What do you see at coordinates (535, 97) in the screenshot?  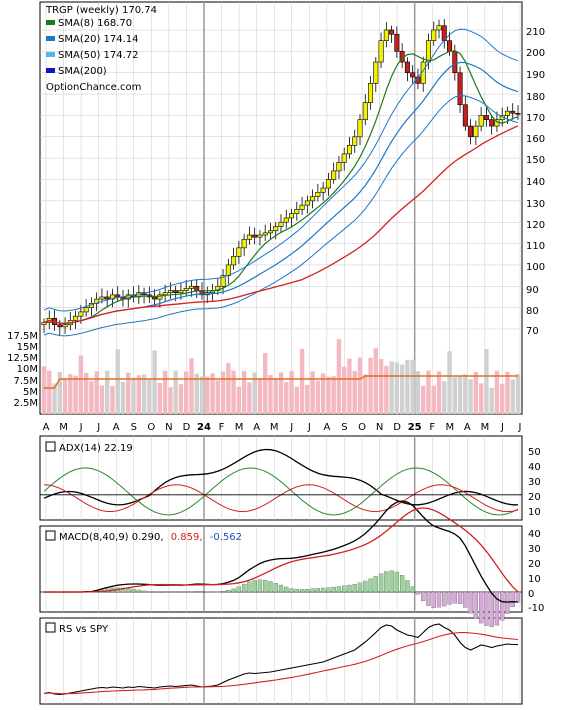 I see `price-tick: 180` at bounding box center [535, 97].